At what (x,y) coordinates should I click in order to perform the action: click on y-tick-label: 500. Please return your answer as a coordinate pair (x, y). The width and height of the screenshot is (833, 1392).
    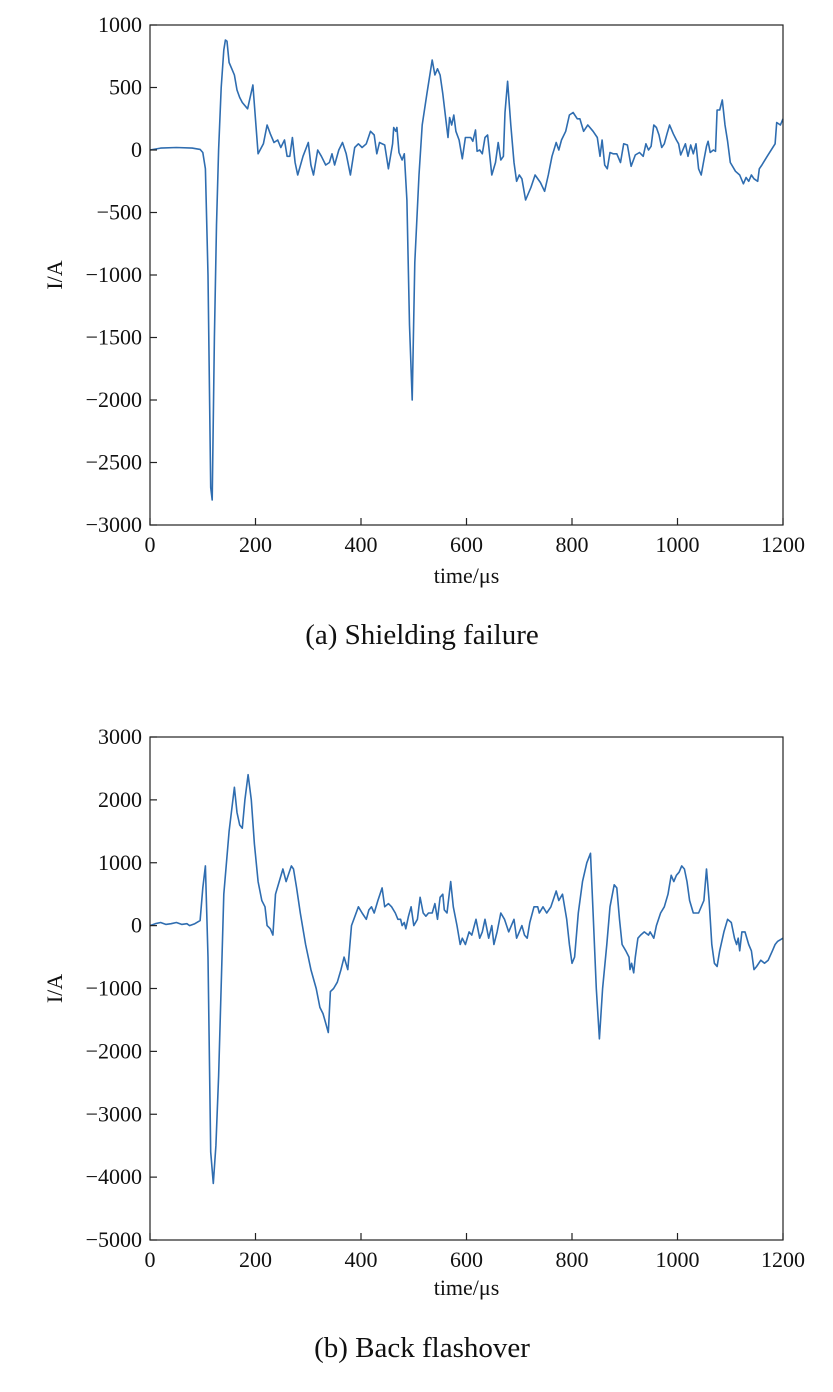
    Looking at the image, I should click on (125, 87).